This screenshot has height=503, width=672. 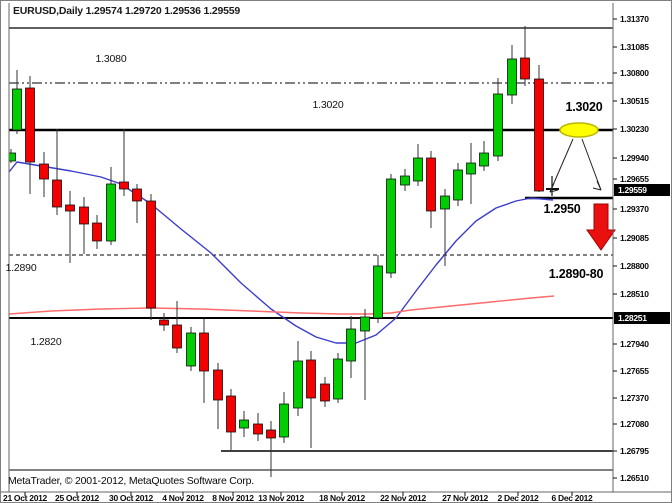 What do you see at coordinates (46, 342) in the screenshot?
I see `price-level-annotation: 1.2820` at bounding box center [46, 342].